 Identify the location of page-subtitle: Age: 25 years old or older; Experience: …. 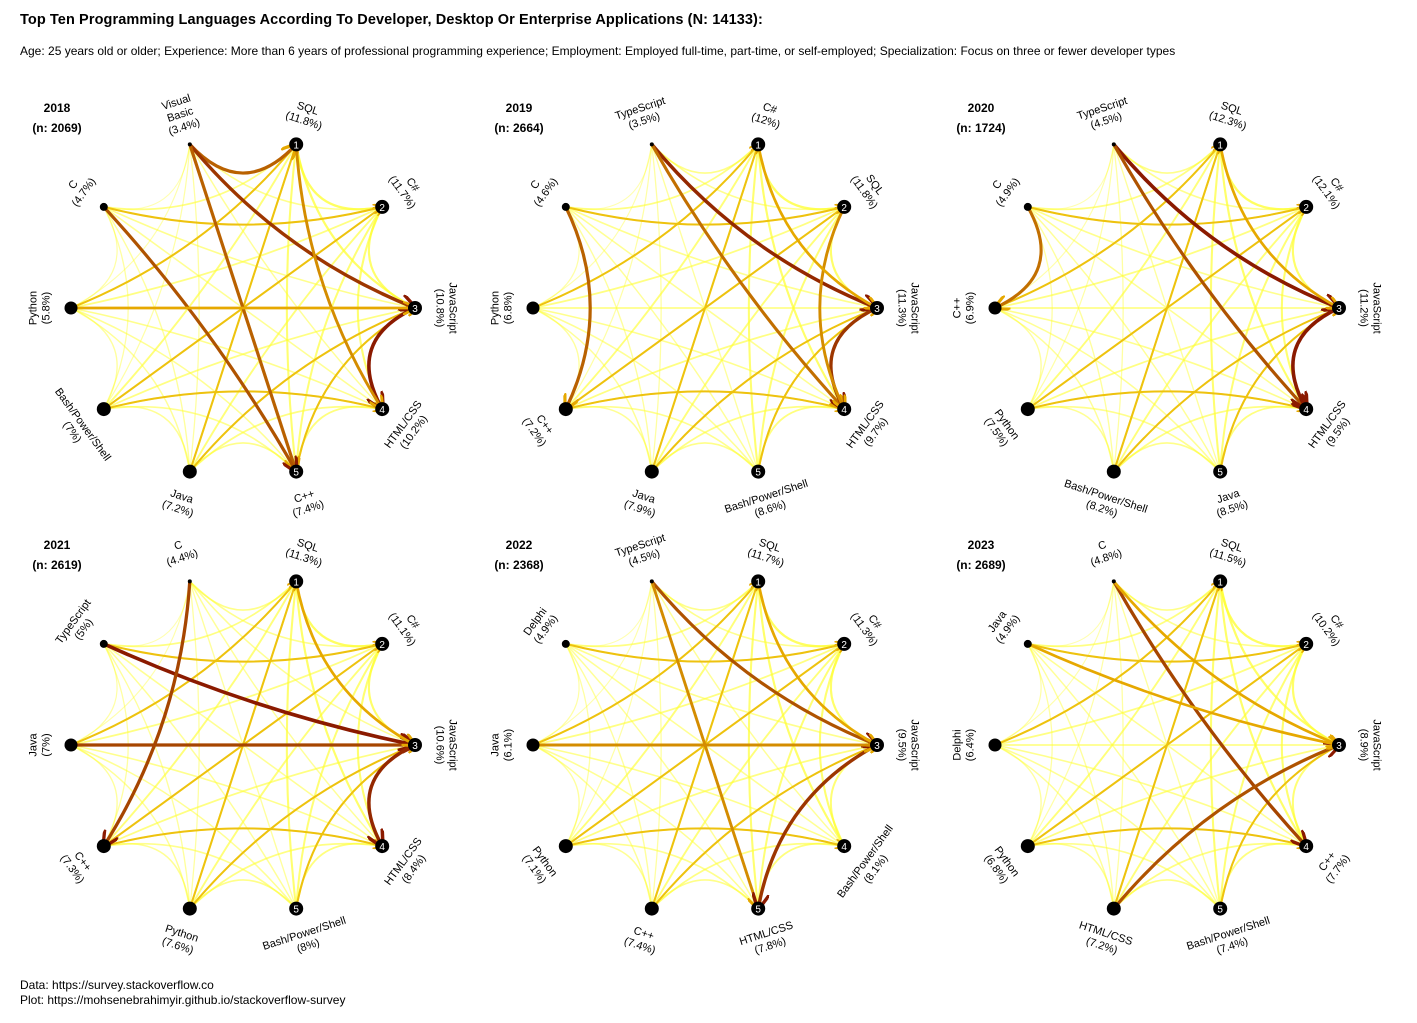
(598, 51).